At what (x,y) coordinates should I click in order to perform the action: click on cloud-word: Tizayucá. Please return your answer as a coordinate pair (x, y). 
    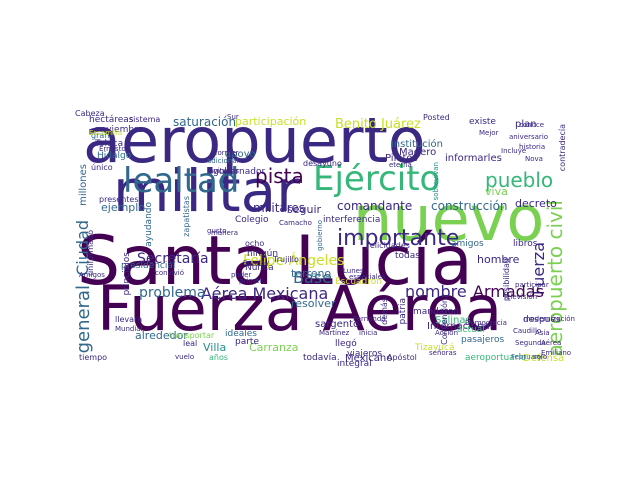
    Looking at the image, I should click on (435, 348).